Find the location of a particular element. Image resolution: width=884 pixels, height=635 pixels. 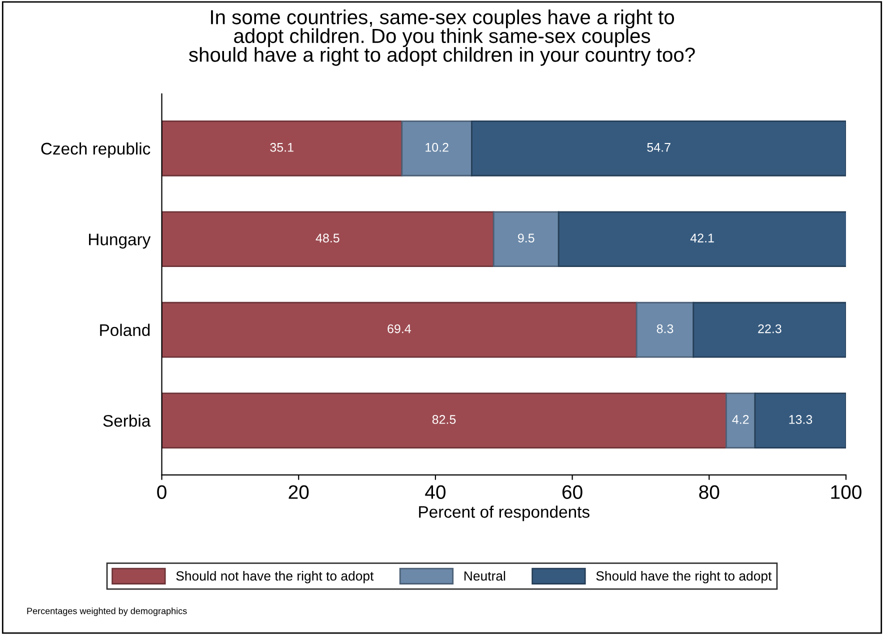

x-tick-label: 0 is located at coordinates (161, 492).